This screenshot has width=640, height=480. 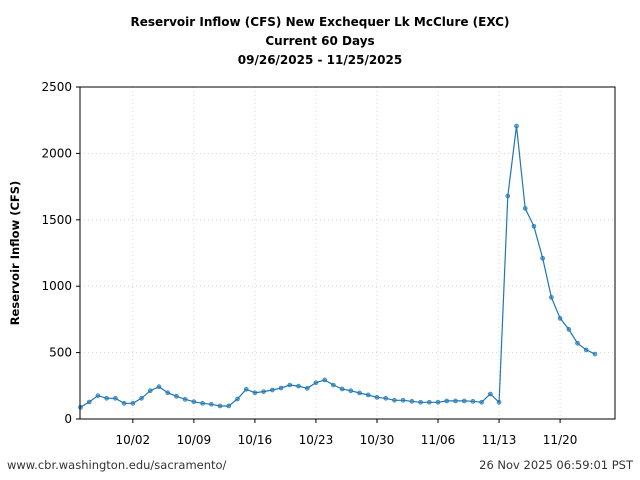 I want to click on y-tick-label: 2000, so click(x=56, y=153).